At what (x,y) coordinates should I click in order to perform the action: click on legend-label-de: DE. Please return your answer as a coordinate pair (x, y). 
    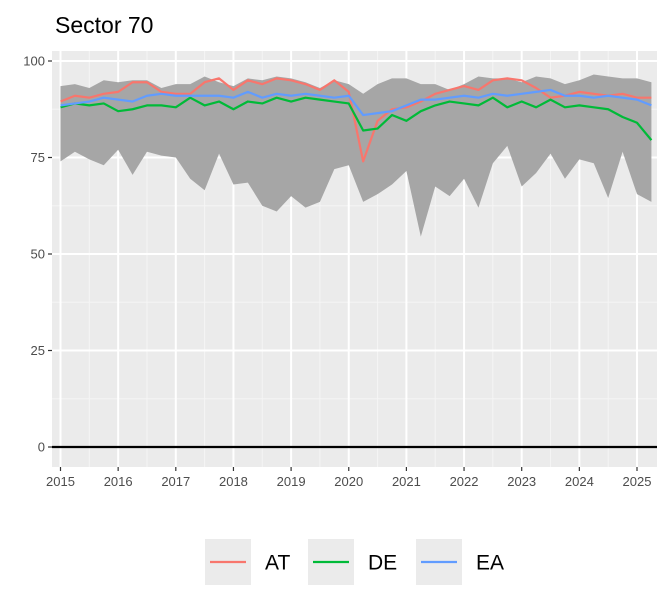
    Looking at the image, I should click on (382, 563).